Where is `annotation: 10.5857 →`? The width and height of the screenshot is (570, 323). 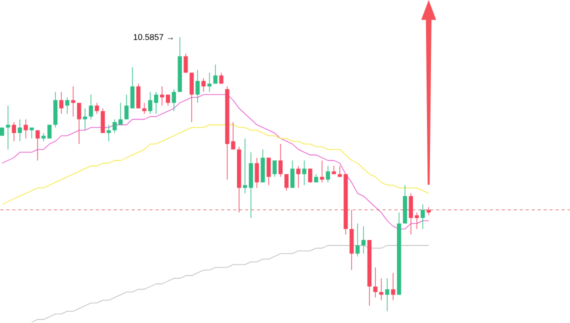
annotation: 10.5857 → is located at coordinates (153, 37).